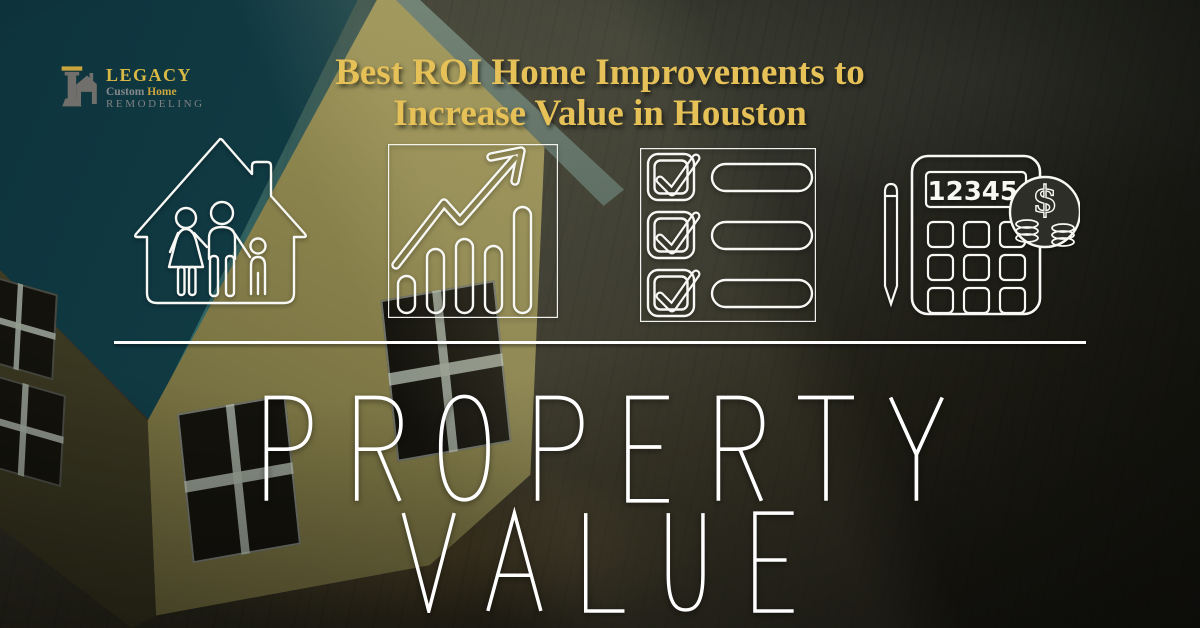  What do you see at coordinates (149, 75) in the screenshot?
I see `brand-name: LEGACY` at bounding box center [149, 75].